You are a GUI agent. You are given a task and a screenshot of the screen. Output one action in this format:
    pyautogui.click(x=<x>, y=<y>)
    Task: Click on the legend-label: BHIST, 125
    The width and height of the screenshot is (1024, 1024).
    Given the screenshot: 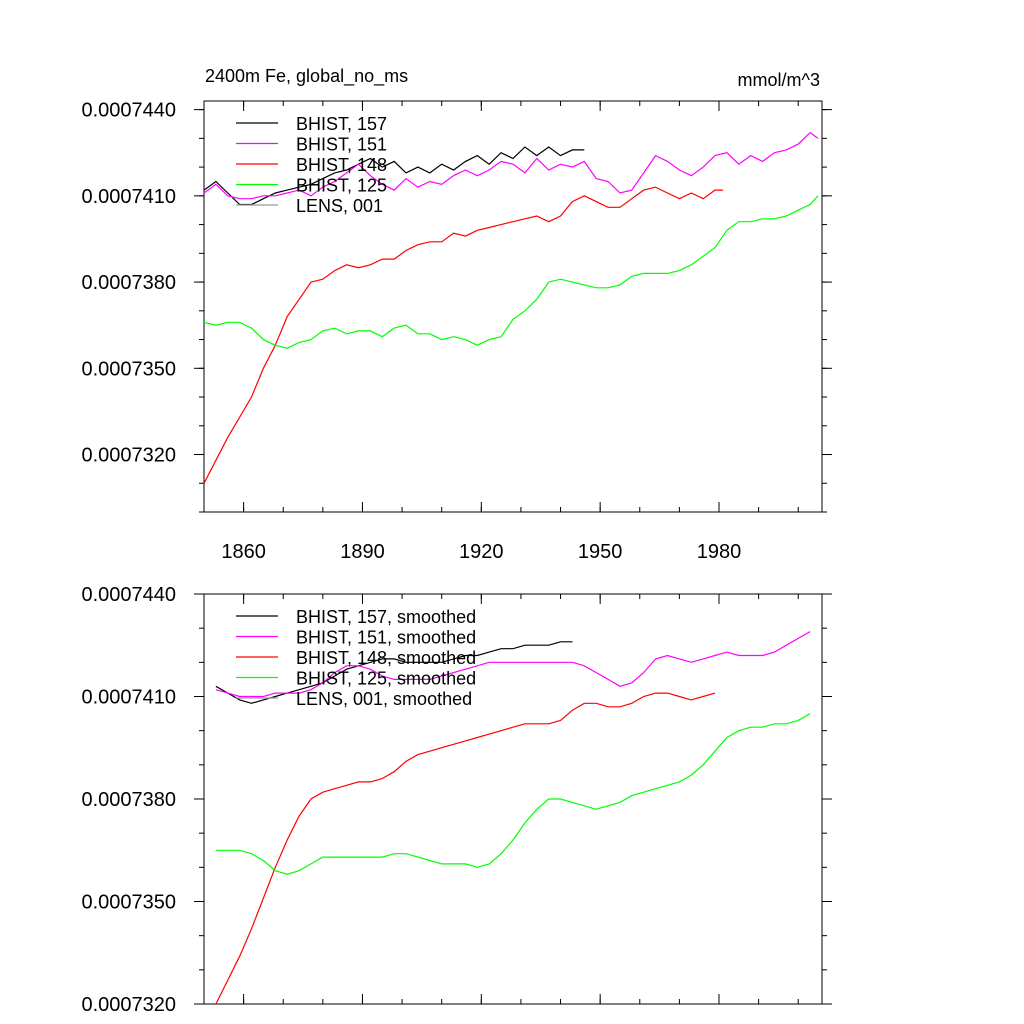 What is the action you would take?
    pyautogui.click(x=341, y=186)
    